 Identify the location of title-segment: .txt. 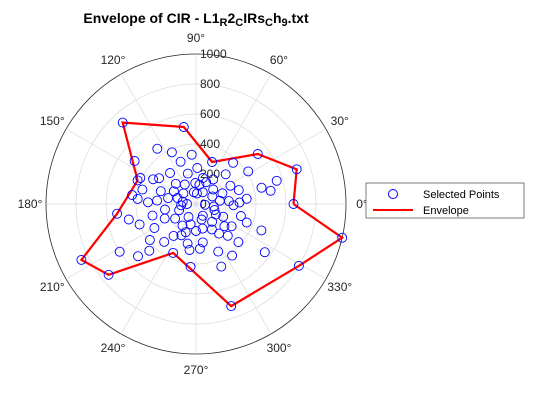
(298, 18).